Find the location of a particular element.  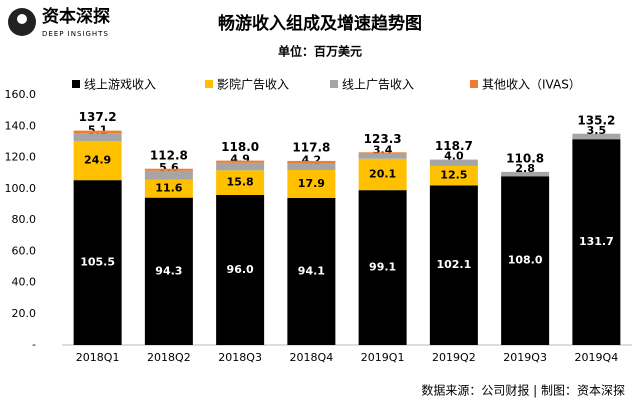

x-tick-label: 2018Q3 is located at coordinates (240, 357).